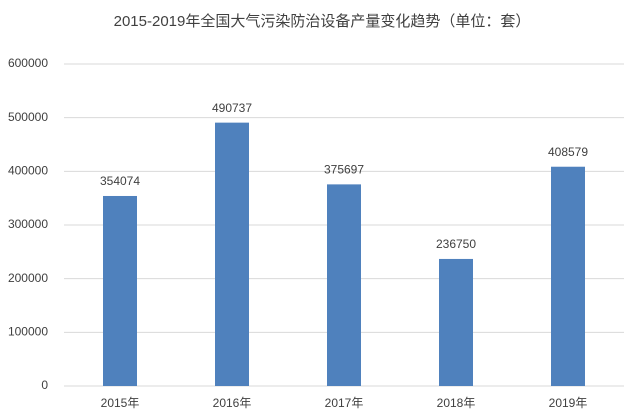 This screenshot has height=420, width=630. What do you see at coordinates (322, 21) in the screenshot?
I see `chart-title: 2015-2019年全国大气污染防治设备产量变化趋势（单位：套）` at bounding box center [322, 21].